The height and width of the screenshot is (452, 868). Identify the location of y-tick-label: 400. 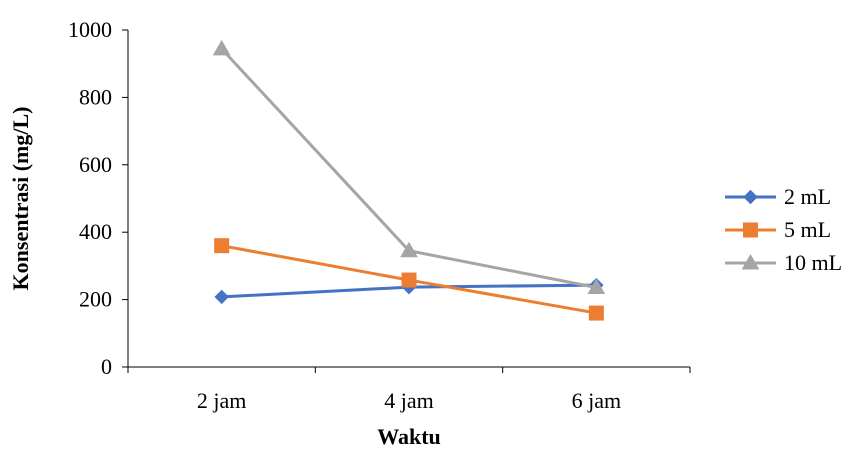
(95, 231).